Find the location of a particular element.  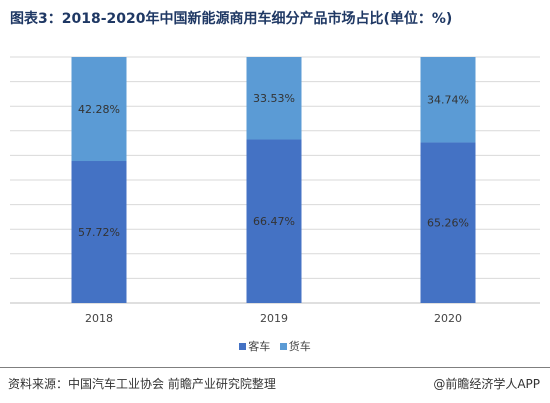

bar-passenger-2018 is located at coordinates (99, 232).